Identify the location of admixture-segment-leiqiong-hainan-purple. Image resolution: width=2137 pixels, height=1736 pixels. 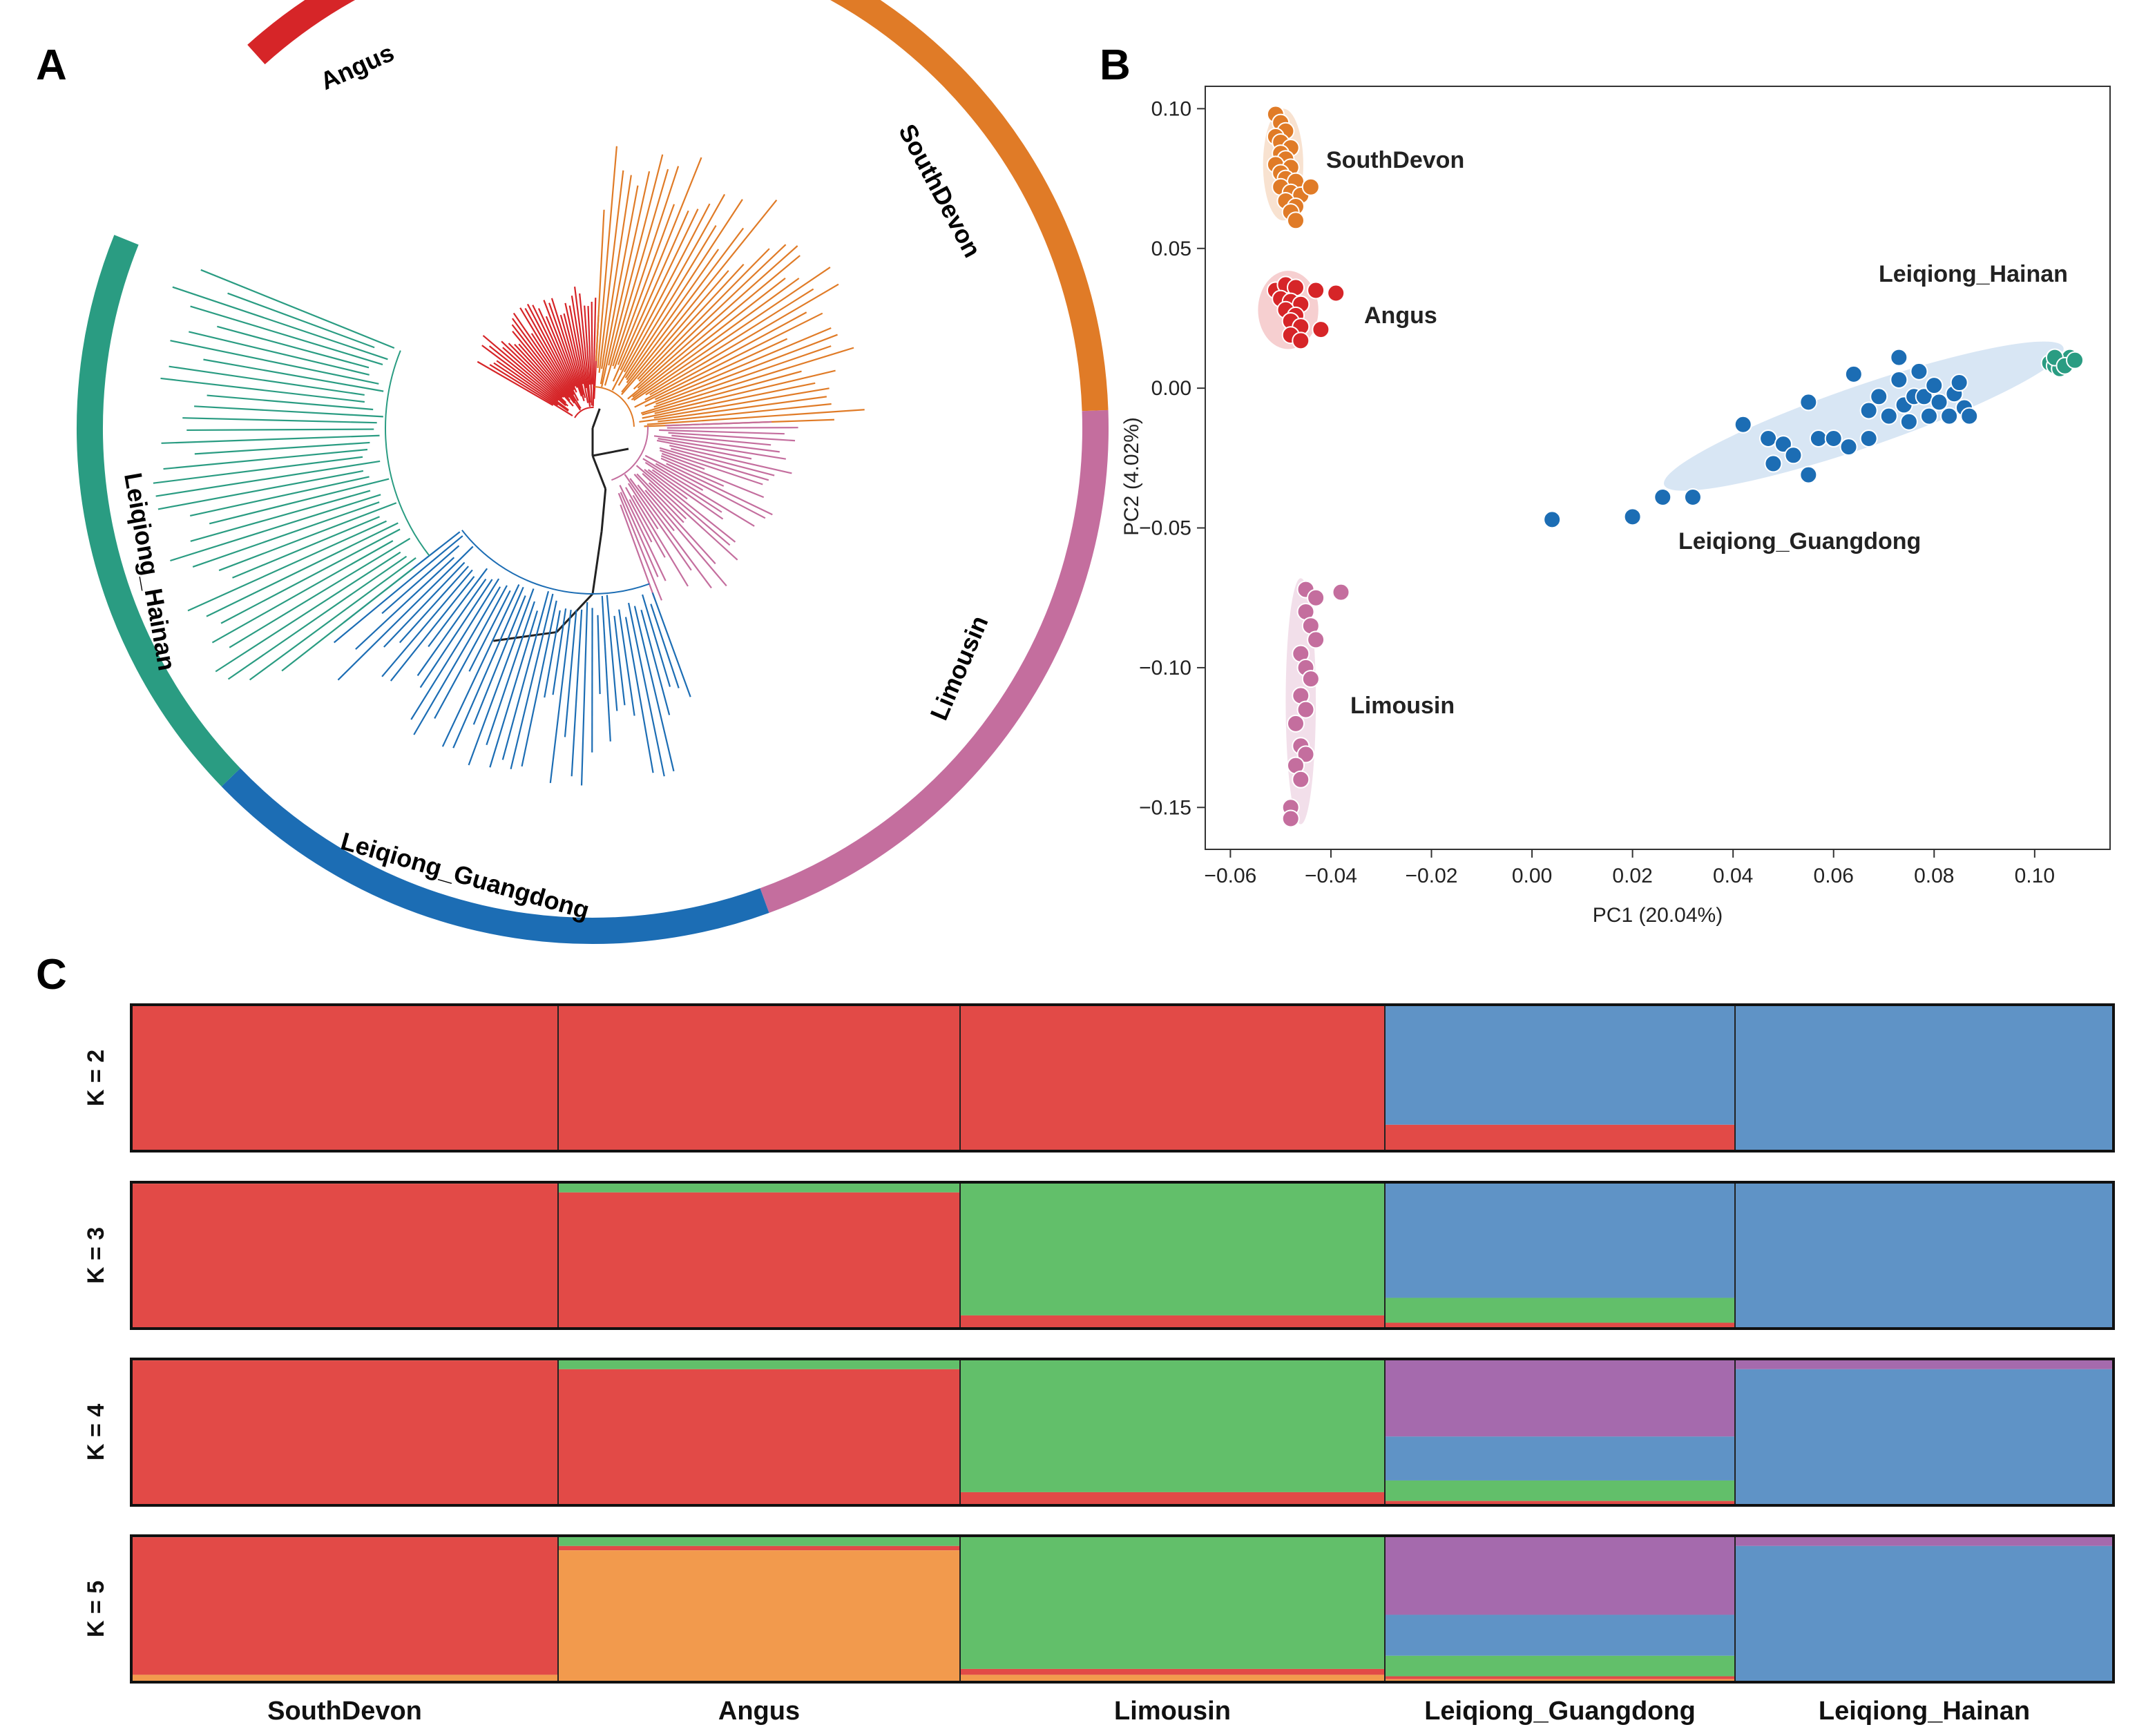
(1924, 1364).